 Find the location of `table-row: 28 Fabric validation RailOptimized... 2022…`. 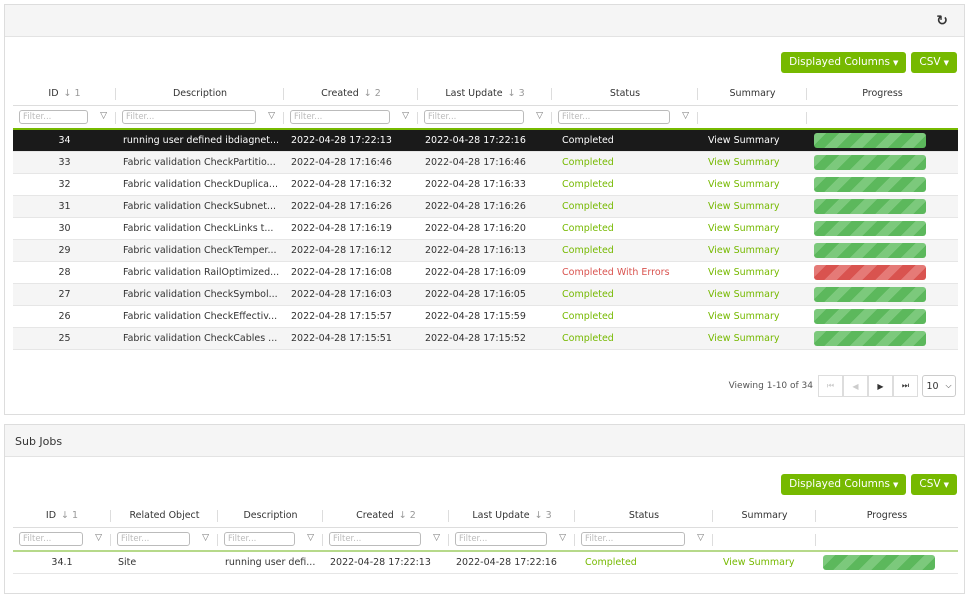

table-row: 28 Fabric validation RailOptimized... 2022… is located at coordinates (485, 272).